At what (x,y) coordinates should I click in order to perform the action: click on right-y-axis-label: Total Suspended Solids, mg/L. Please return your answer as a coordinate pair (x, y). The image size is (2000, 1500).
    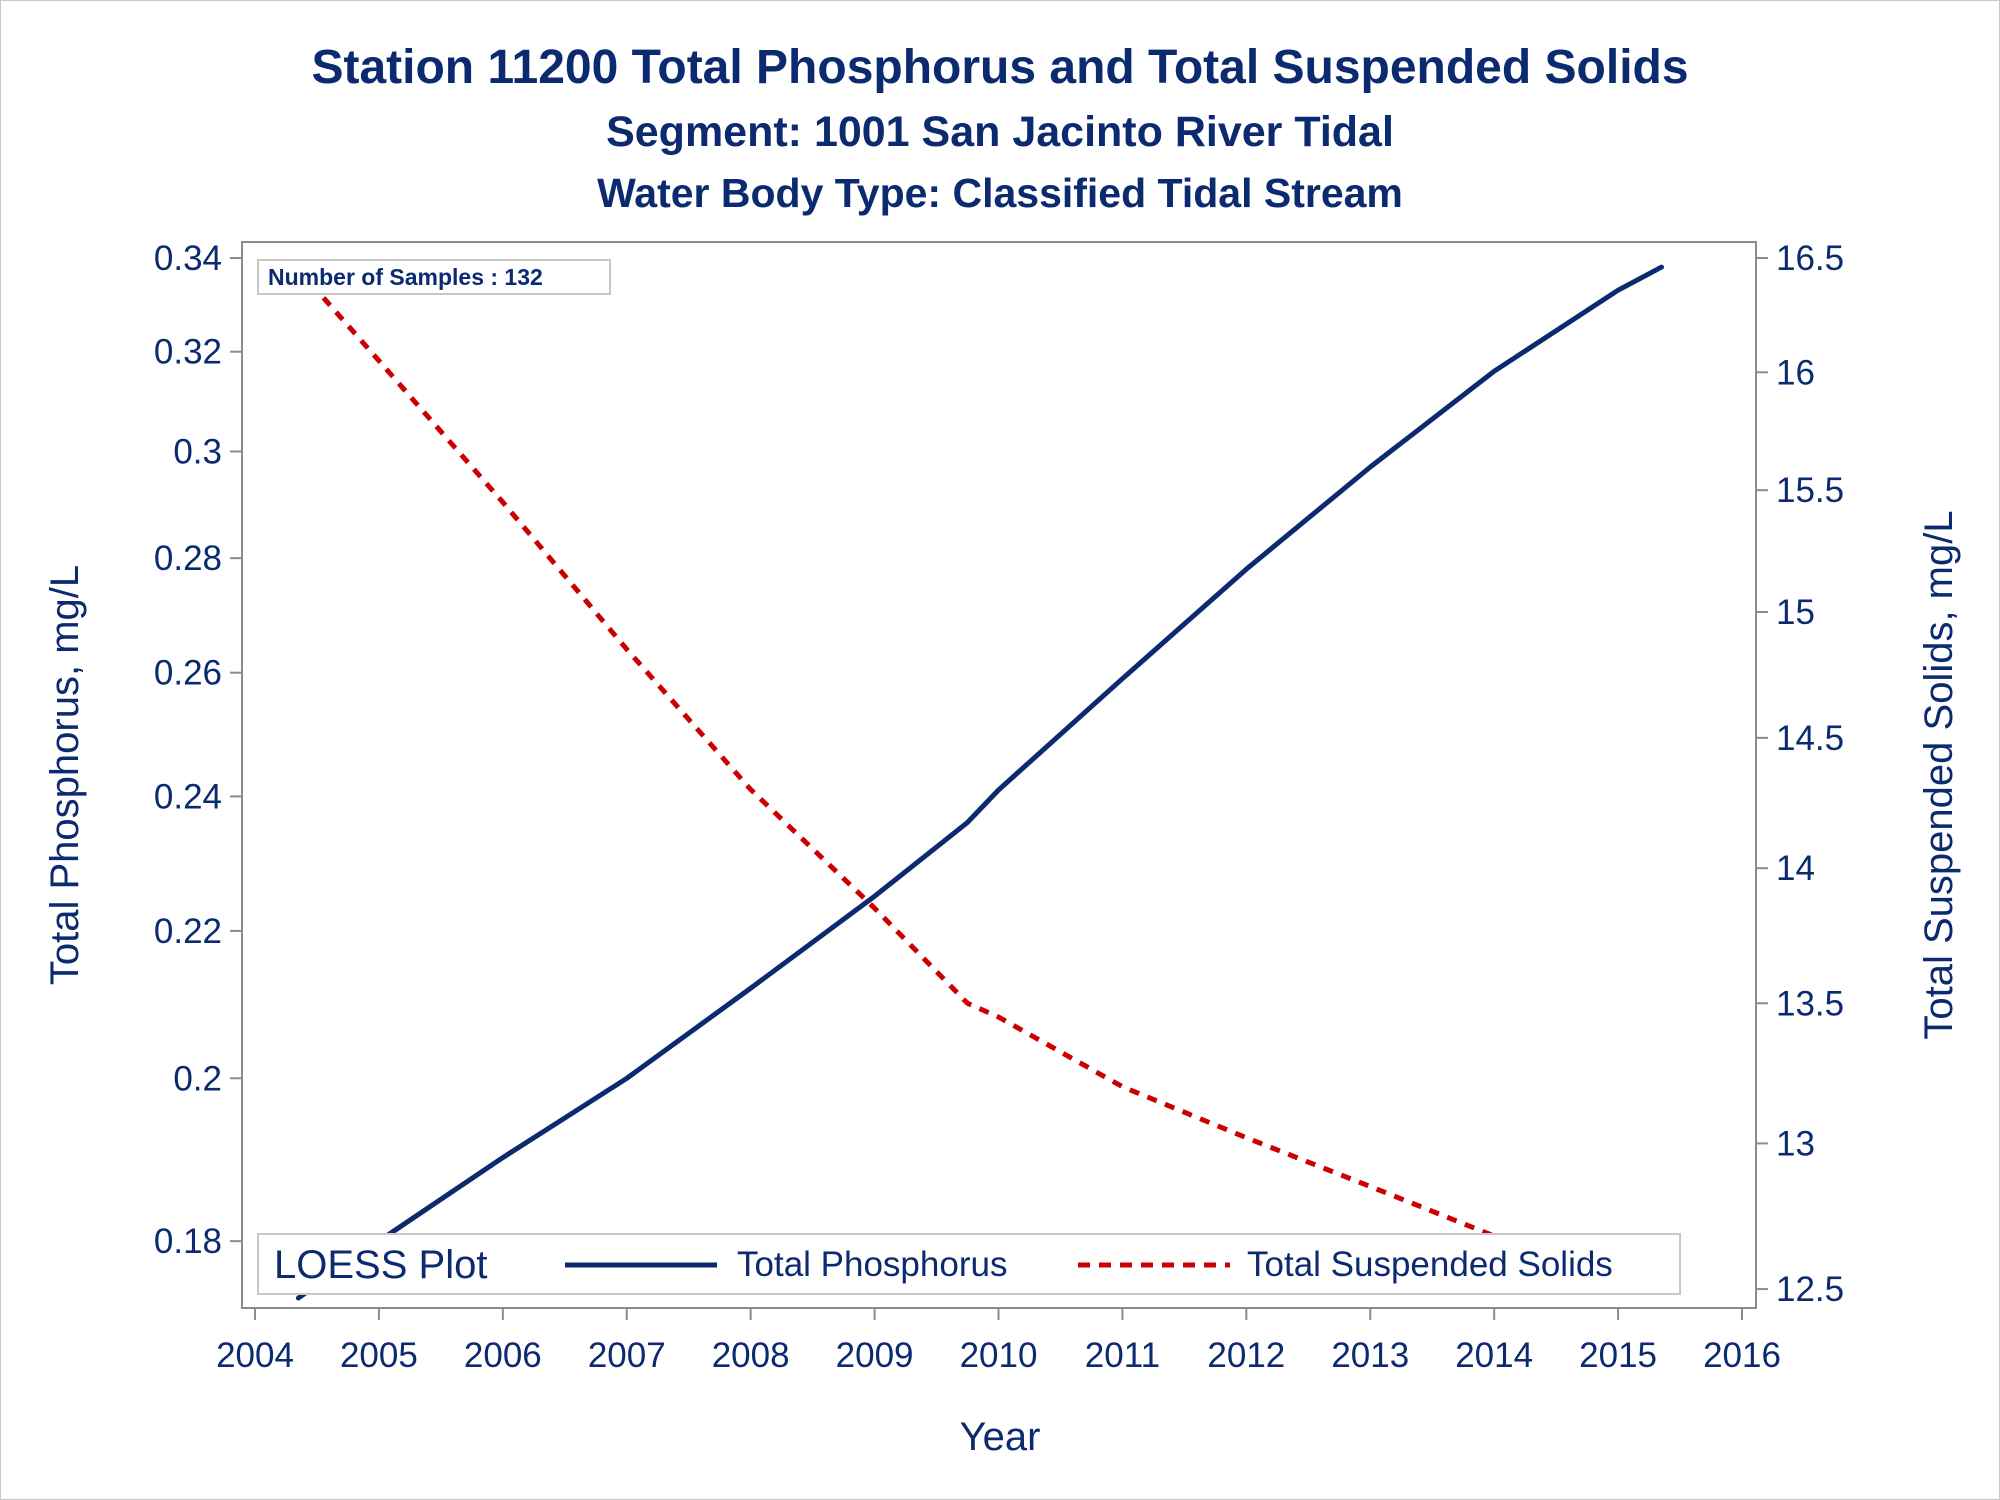
    Looking at the image, I should click on (1939, 774).